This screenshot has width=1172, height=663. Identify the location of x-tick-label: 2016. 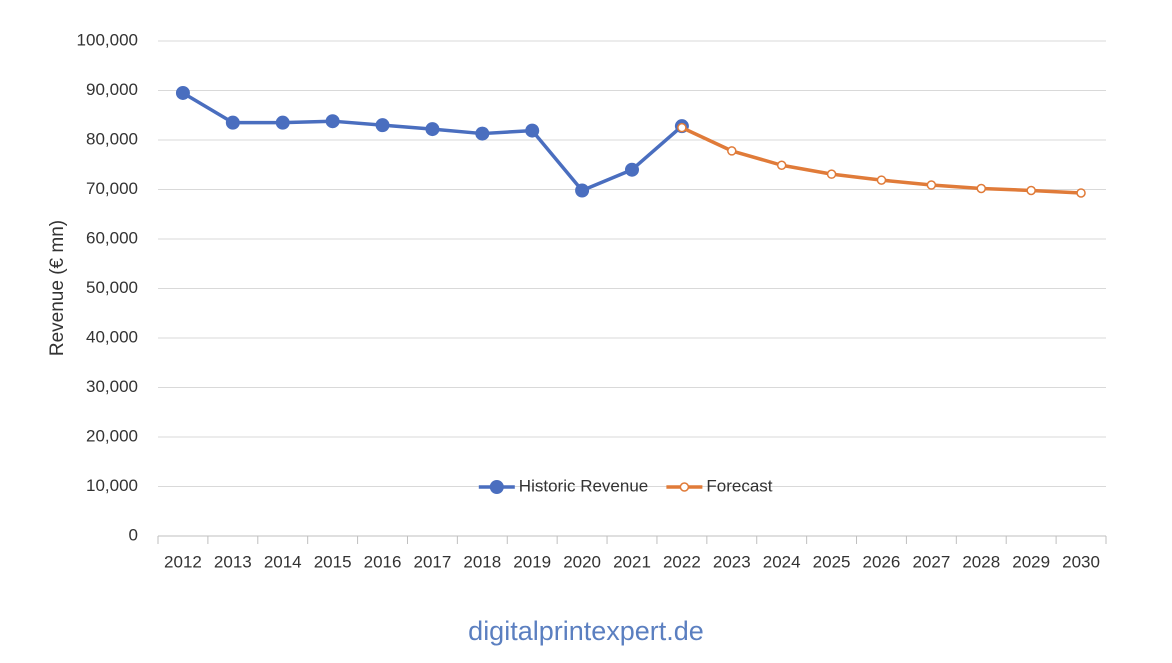
(383, 561).